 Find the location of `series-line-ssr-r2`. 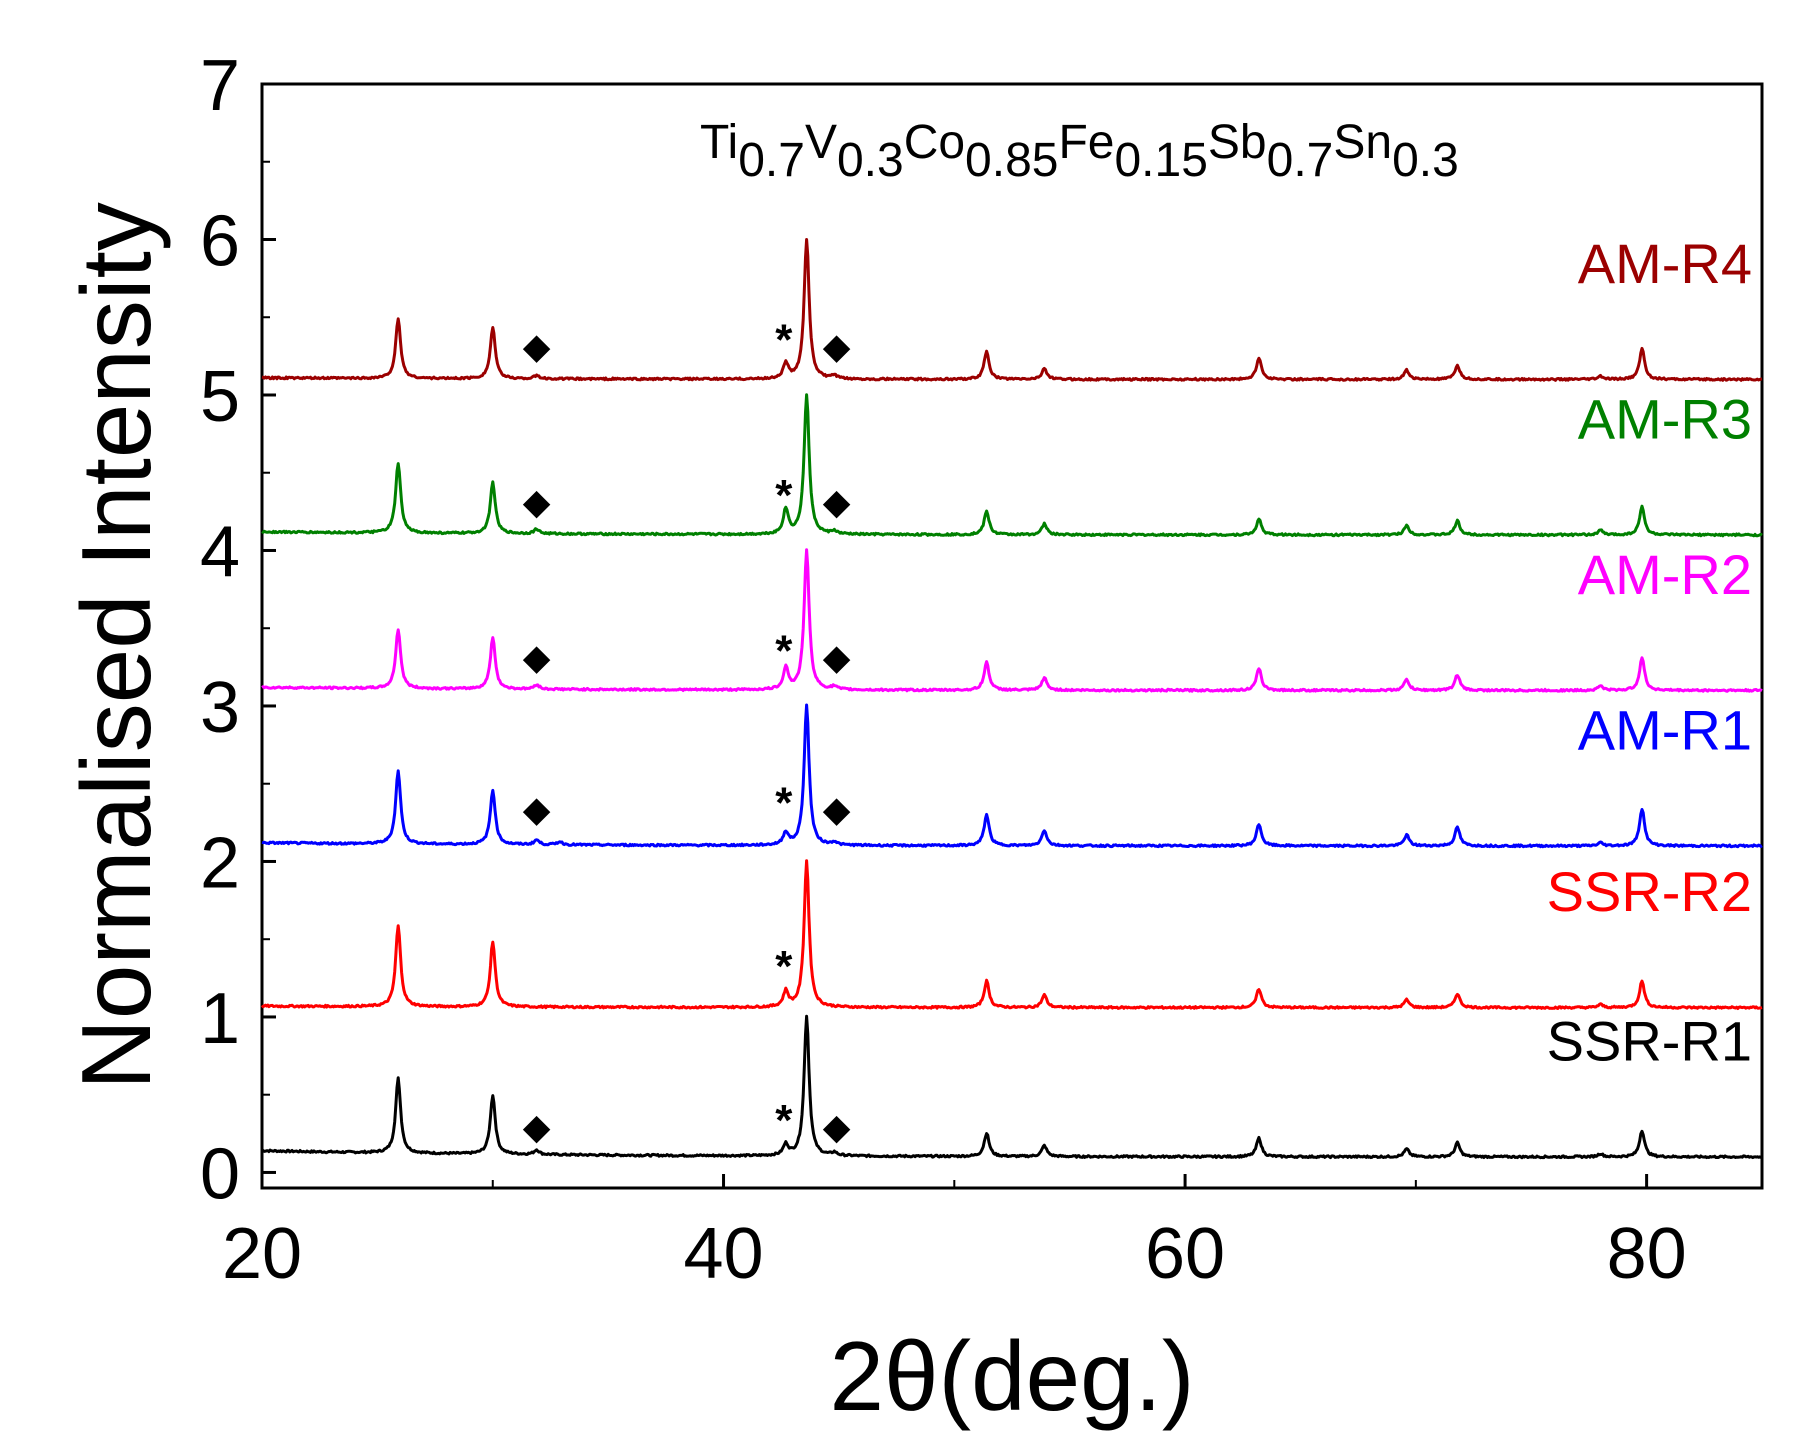

series-line-ssr-r2 is located at coordinates (1011, 934).